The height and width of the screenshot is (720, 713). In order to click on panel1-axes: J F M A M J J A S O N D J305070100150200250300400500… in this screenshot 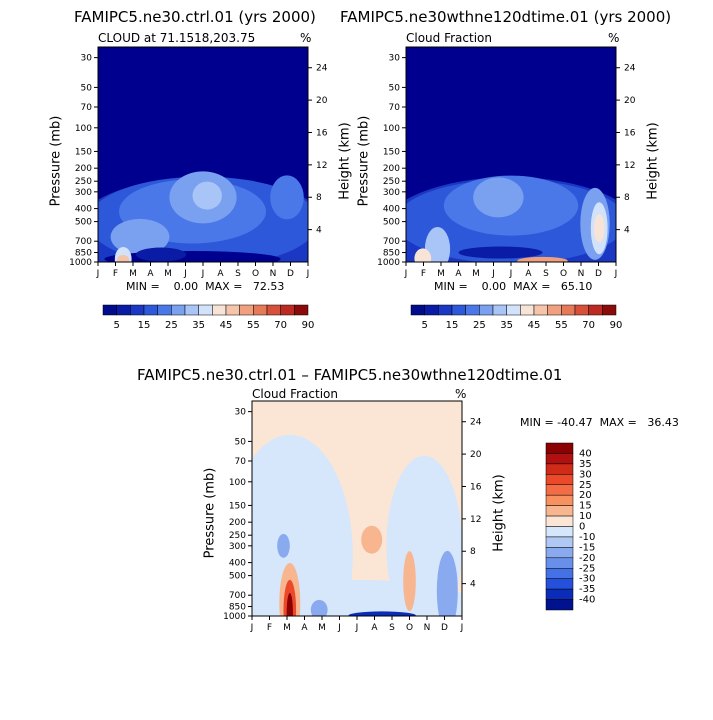, I will do `click(198, 162)`.